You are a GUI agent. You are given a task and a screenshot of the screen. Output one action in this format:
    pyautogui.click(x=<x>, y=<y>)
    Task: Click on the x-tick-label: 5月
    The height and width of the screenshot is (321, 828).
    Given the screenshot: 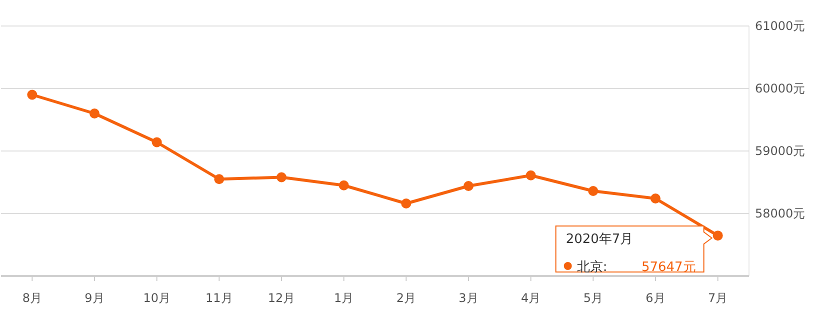 What is the action you would take?
    pyautogui.click(x=593, y=298)
    